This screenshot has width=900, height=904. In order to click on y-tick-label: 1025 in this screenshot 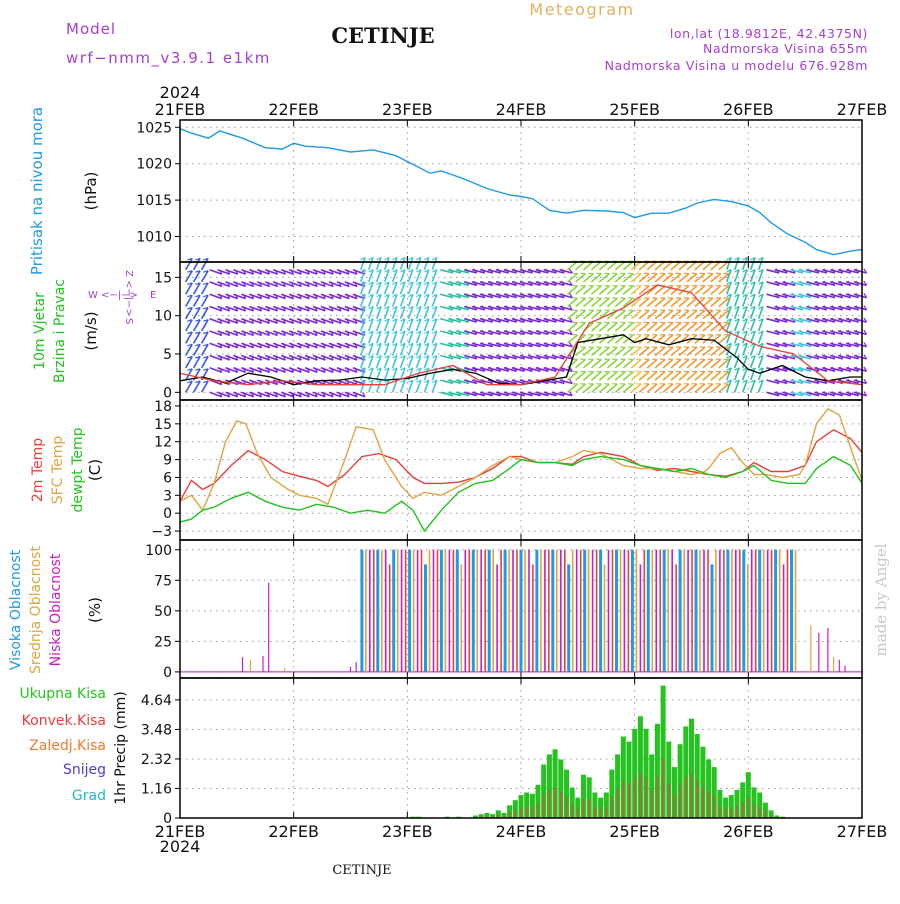, I will do `click(154, 128)`.